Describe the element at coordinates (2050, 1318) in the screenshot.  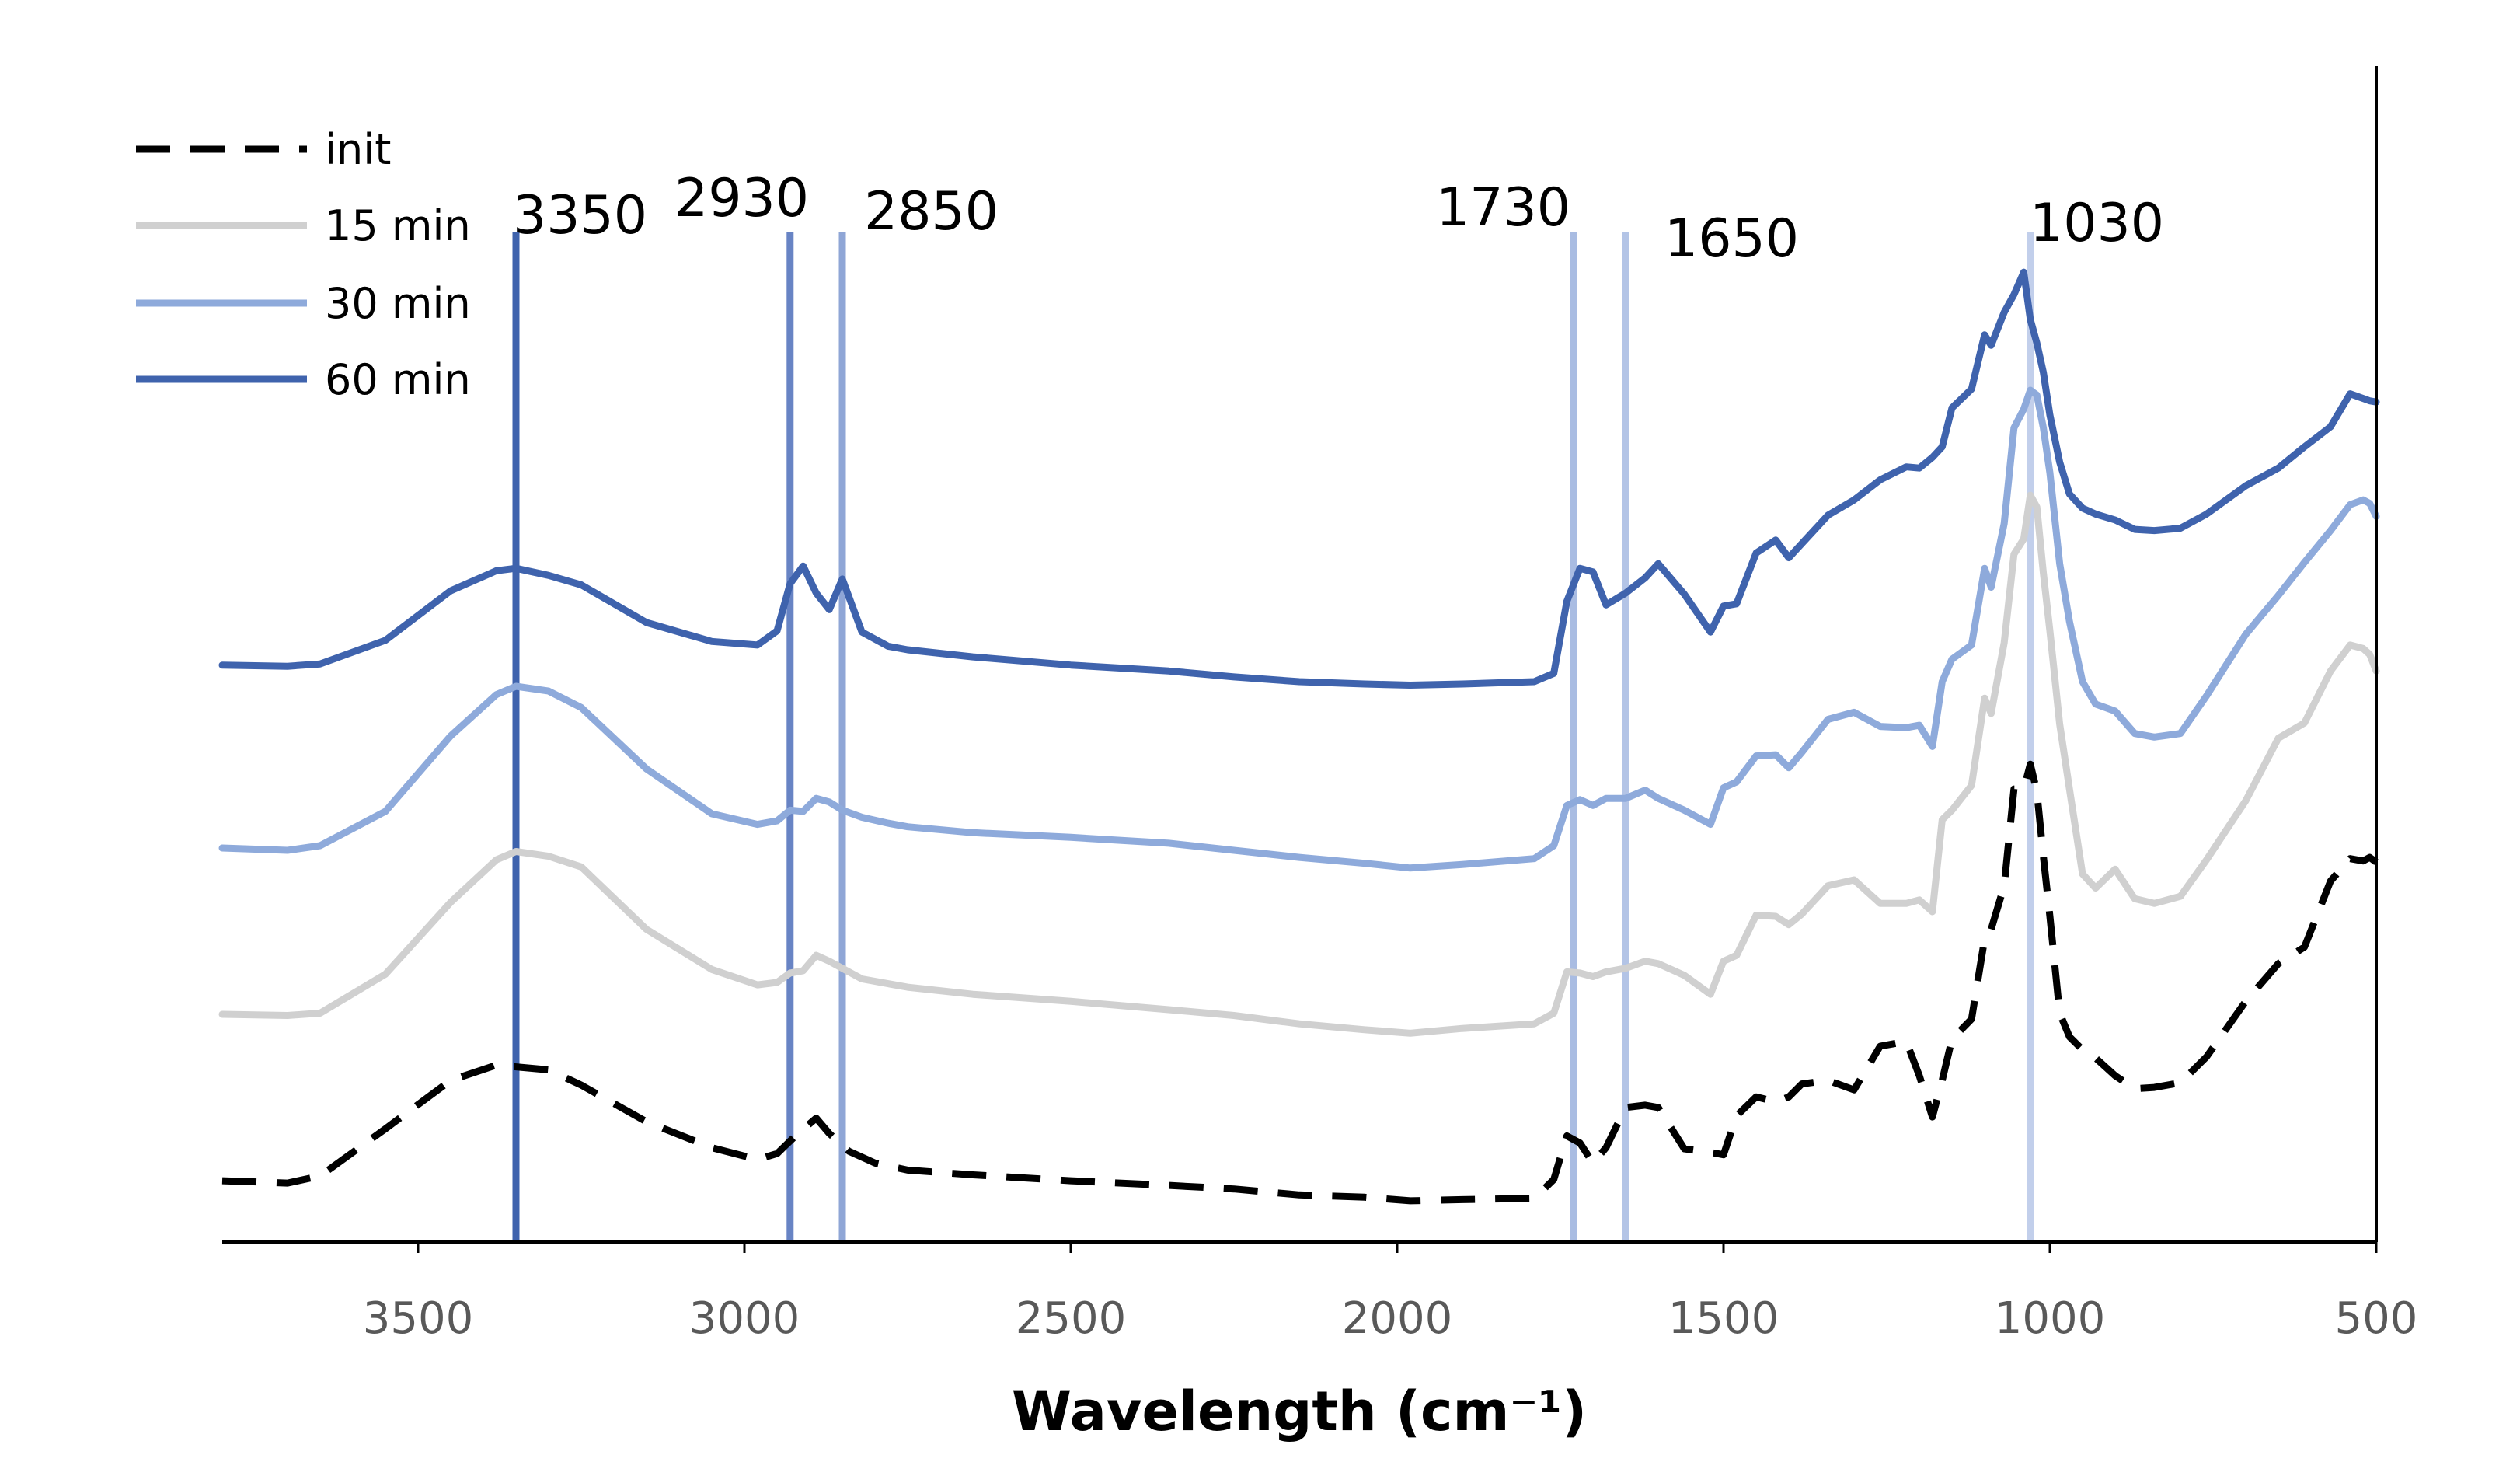
I see `x-tick-label-1000: 1000` at that location.